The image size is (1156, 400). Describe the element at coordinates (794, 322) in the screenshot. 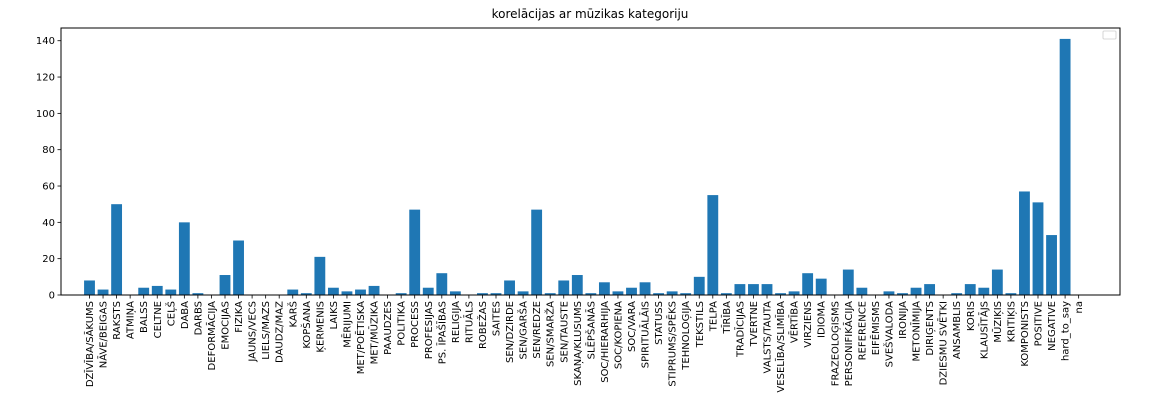

I see `x-tick-label: VĒRTĪBA` at that location.